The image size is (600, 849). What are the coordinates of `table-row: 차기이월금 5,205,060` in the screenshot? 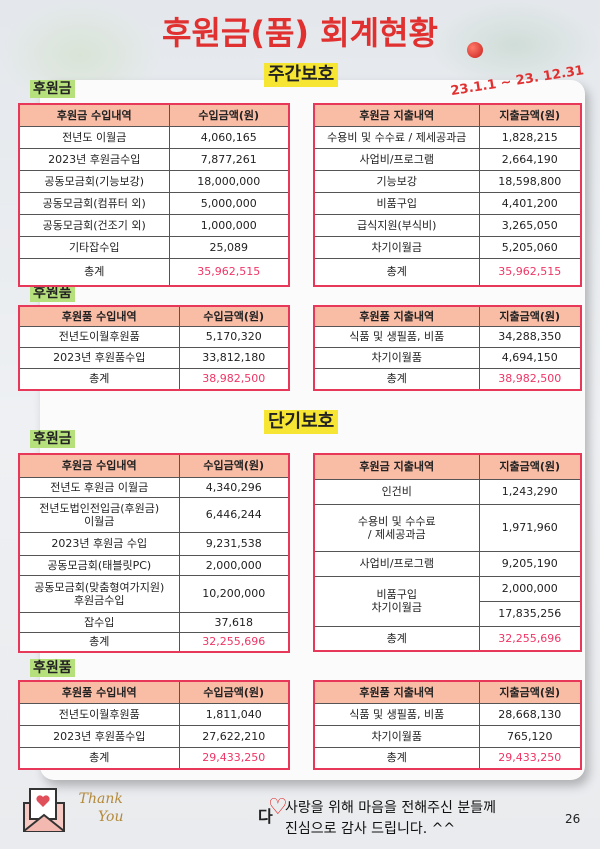 It's located at (447, 247).